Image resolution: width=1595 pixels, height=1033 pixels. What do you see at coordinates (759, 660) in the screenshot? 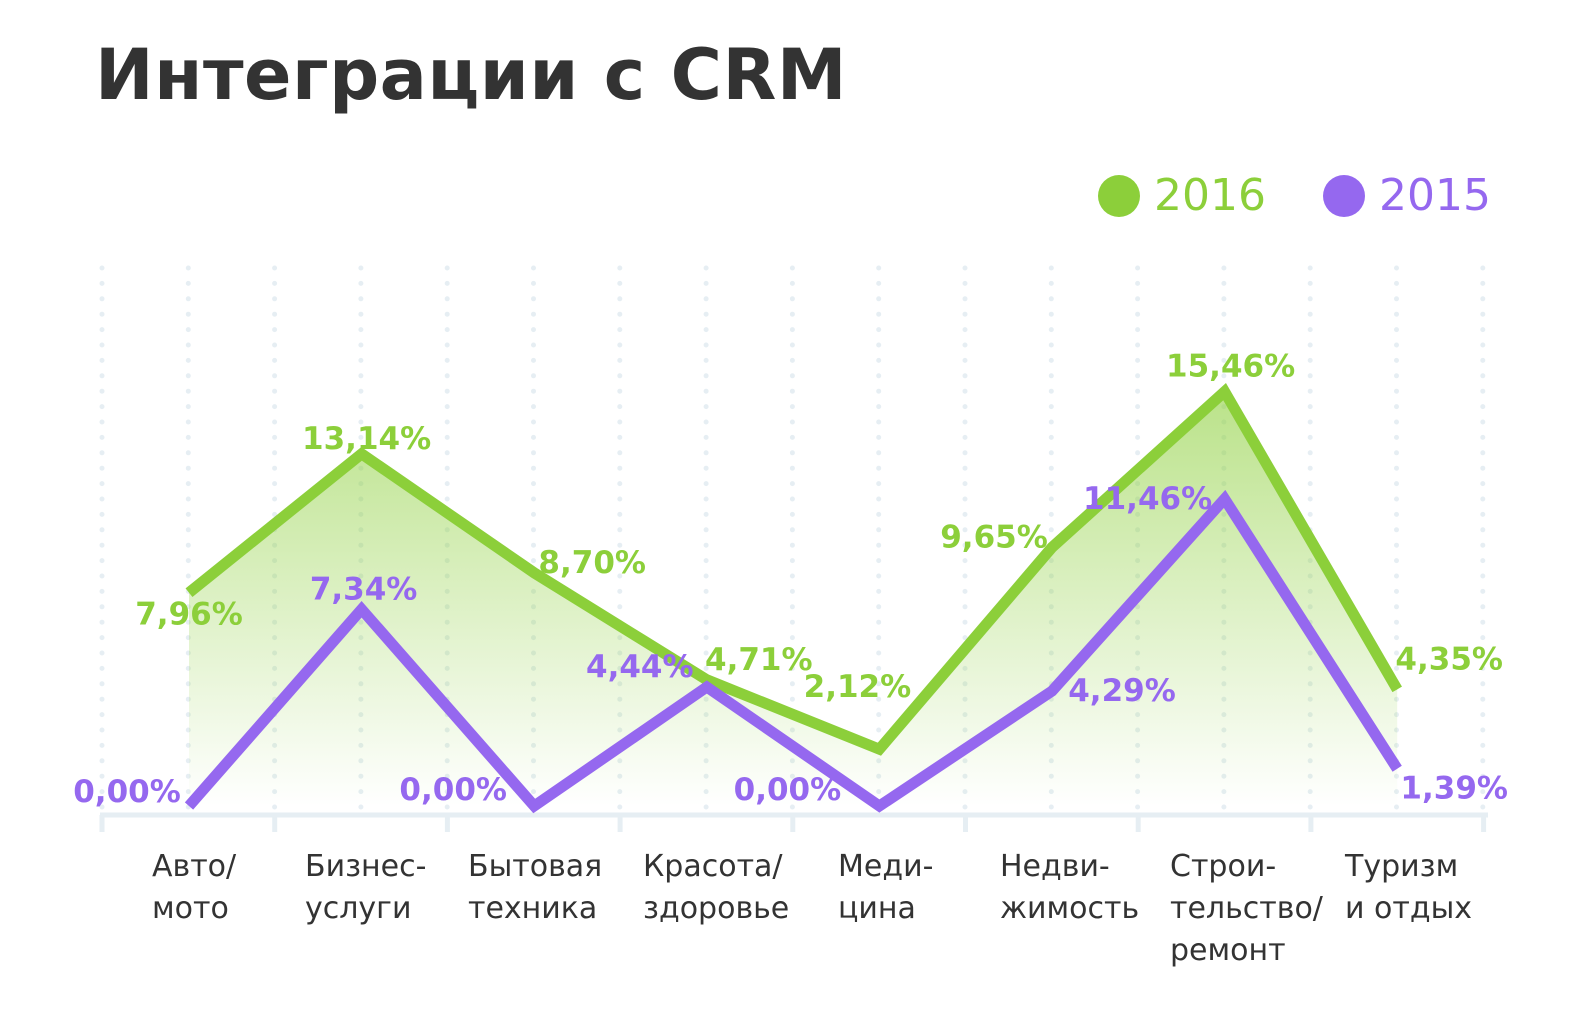
I see `data-label-2016: 4,71%` at bounding box center [759, 660].